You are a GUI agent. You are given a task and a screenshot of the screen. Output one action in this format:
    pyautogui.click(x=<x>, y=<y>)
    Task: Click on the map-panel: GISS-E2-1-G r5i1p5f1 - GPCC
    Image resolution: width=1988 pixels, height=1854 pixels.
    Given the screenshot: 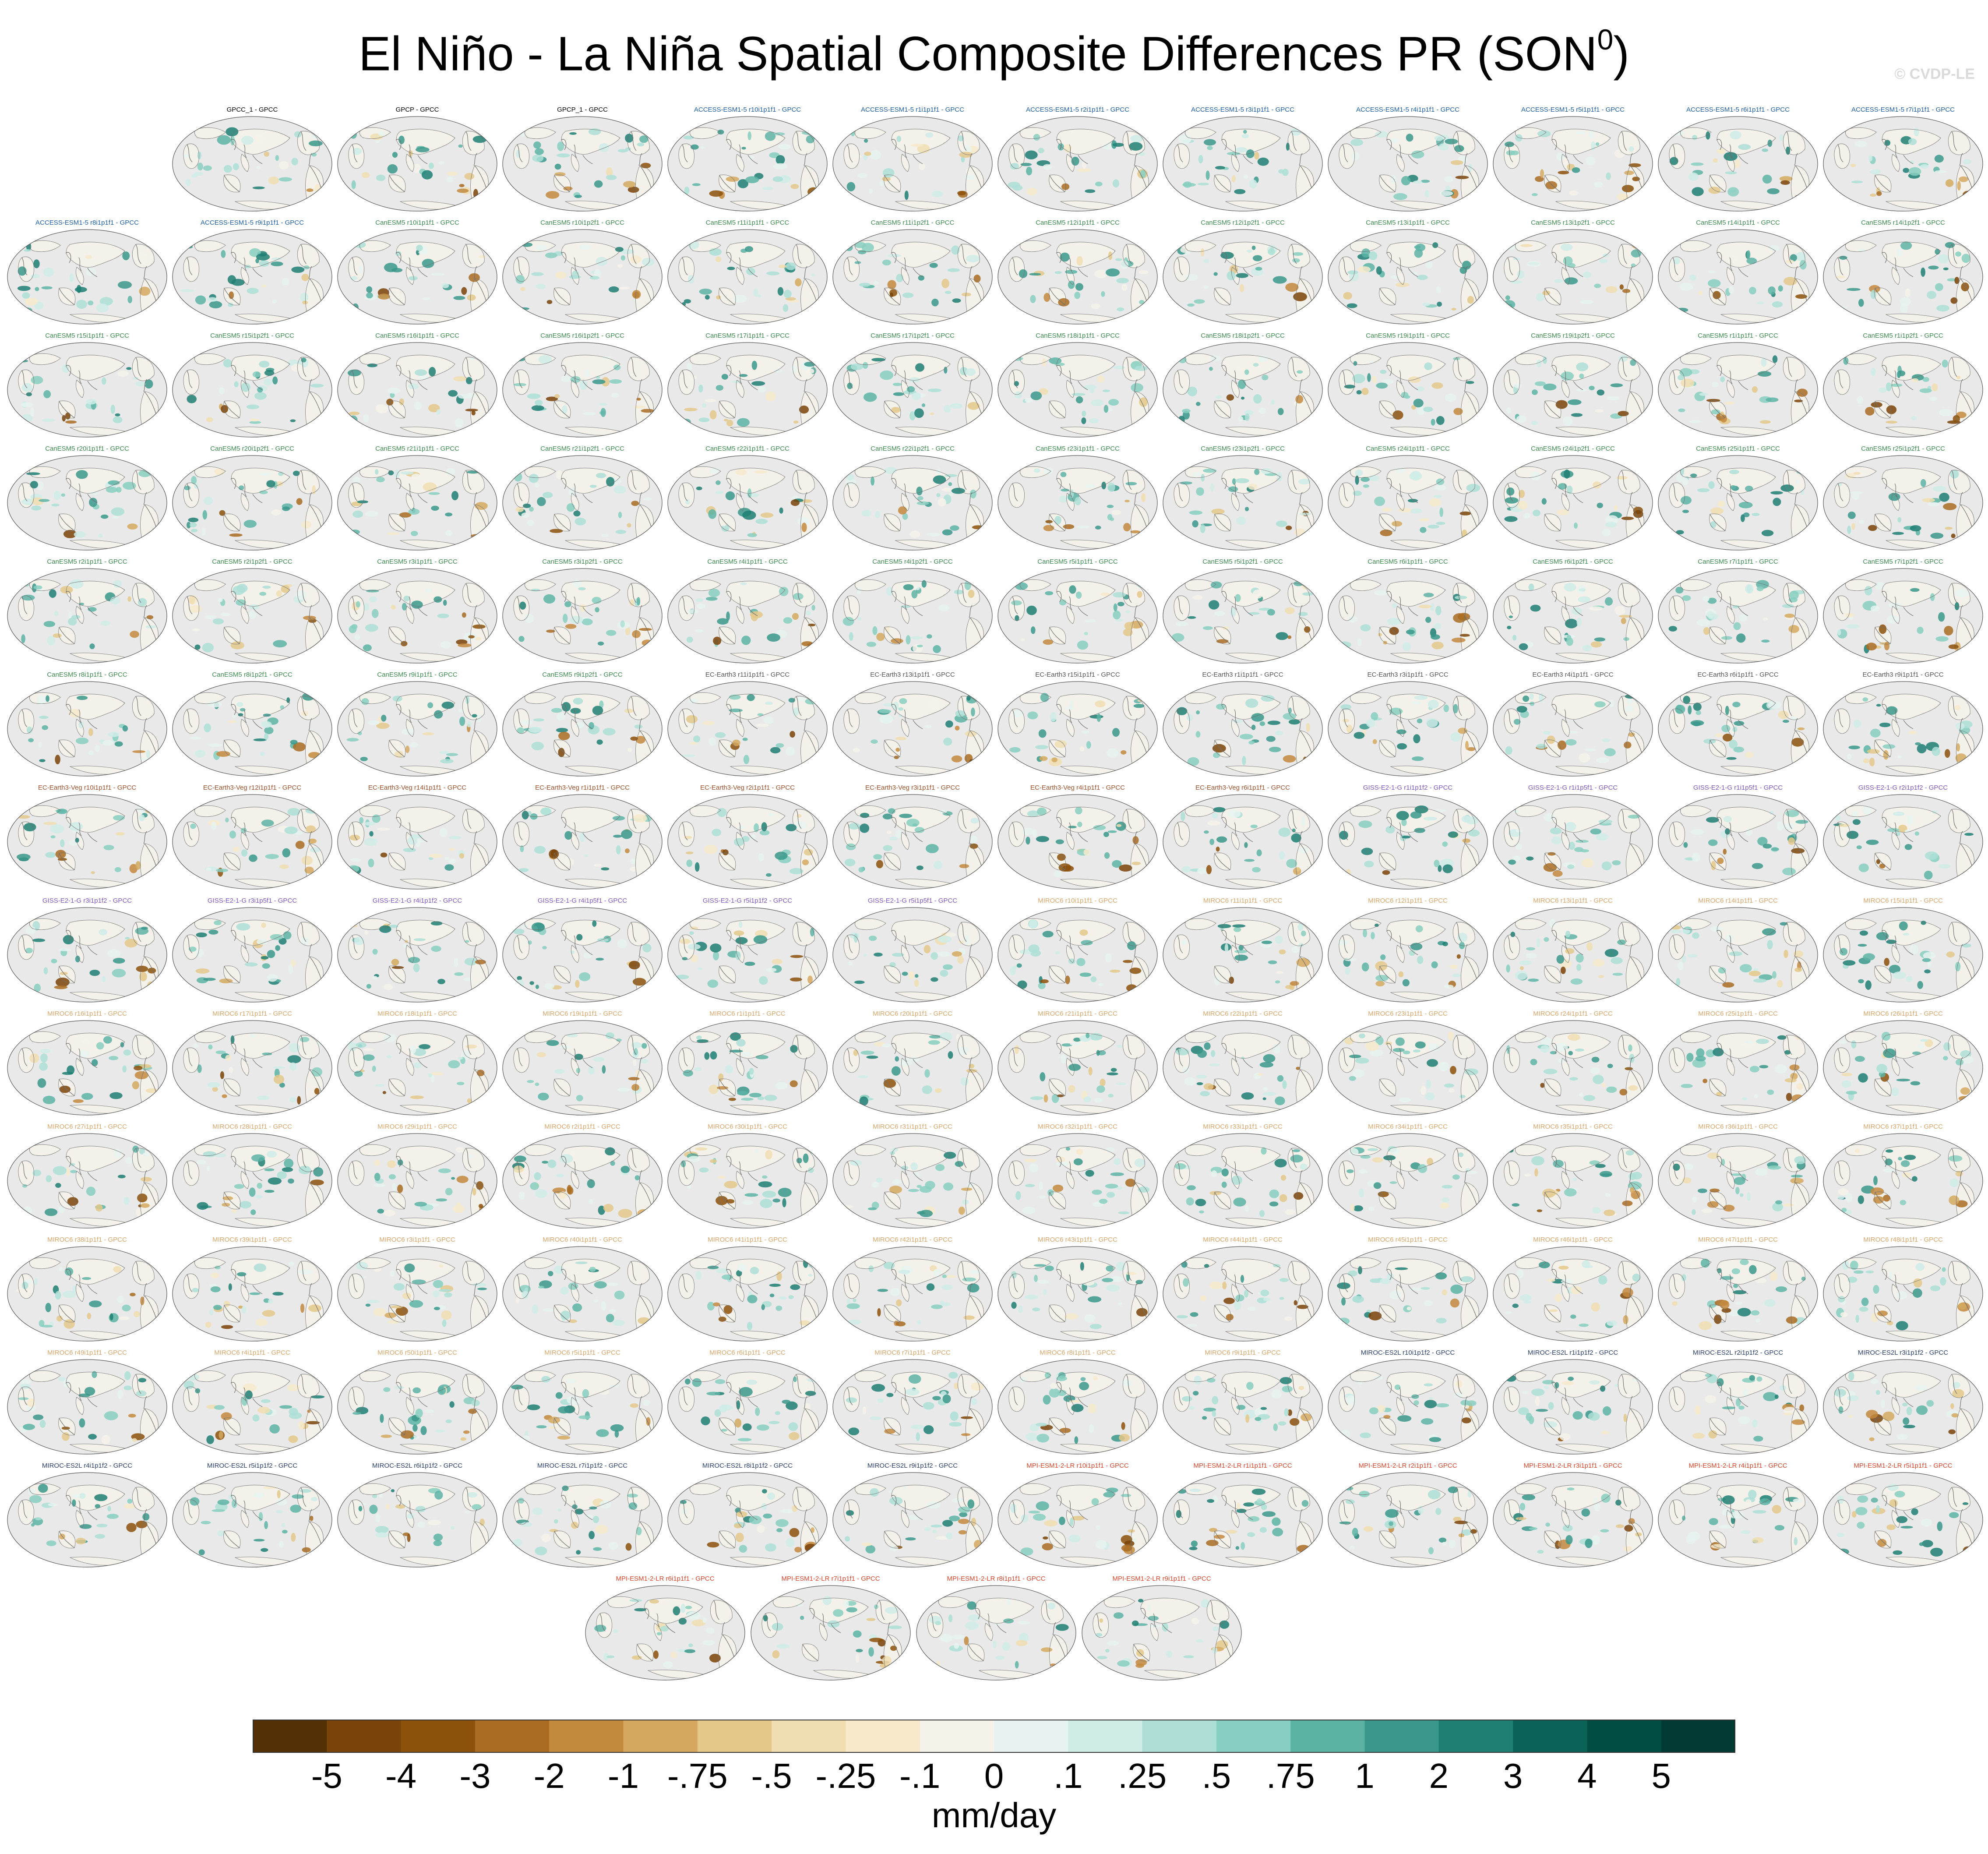 What is the action you would take?
    pyautogui.click(x=912, y=951)
    